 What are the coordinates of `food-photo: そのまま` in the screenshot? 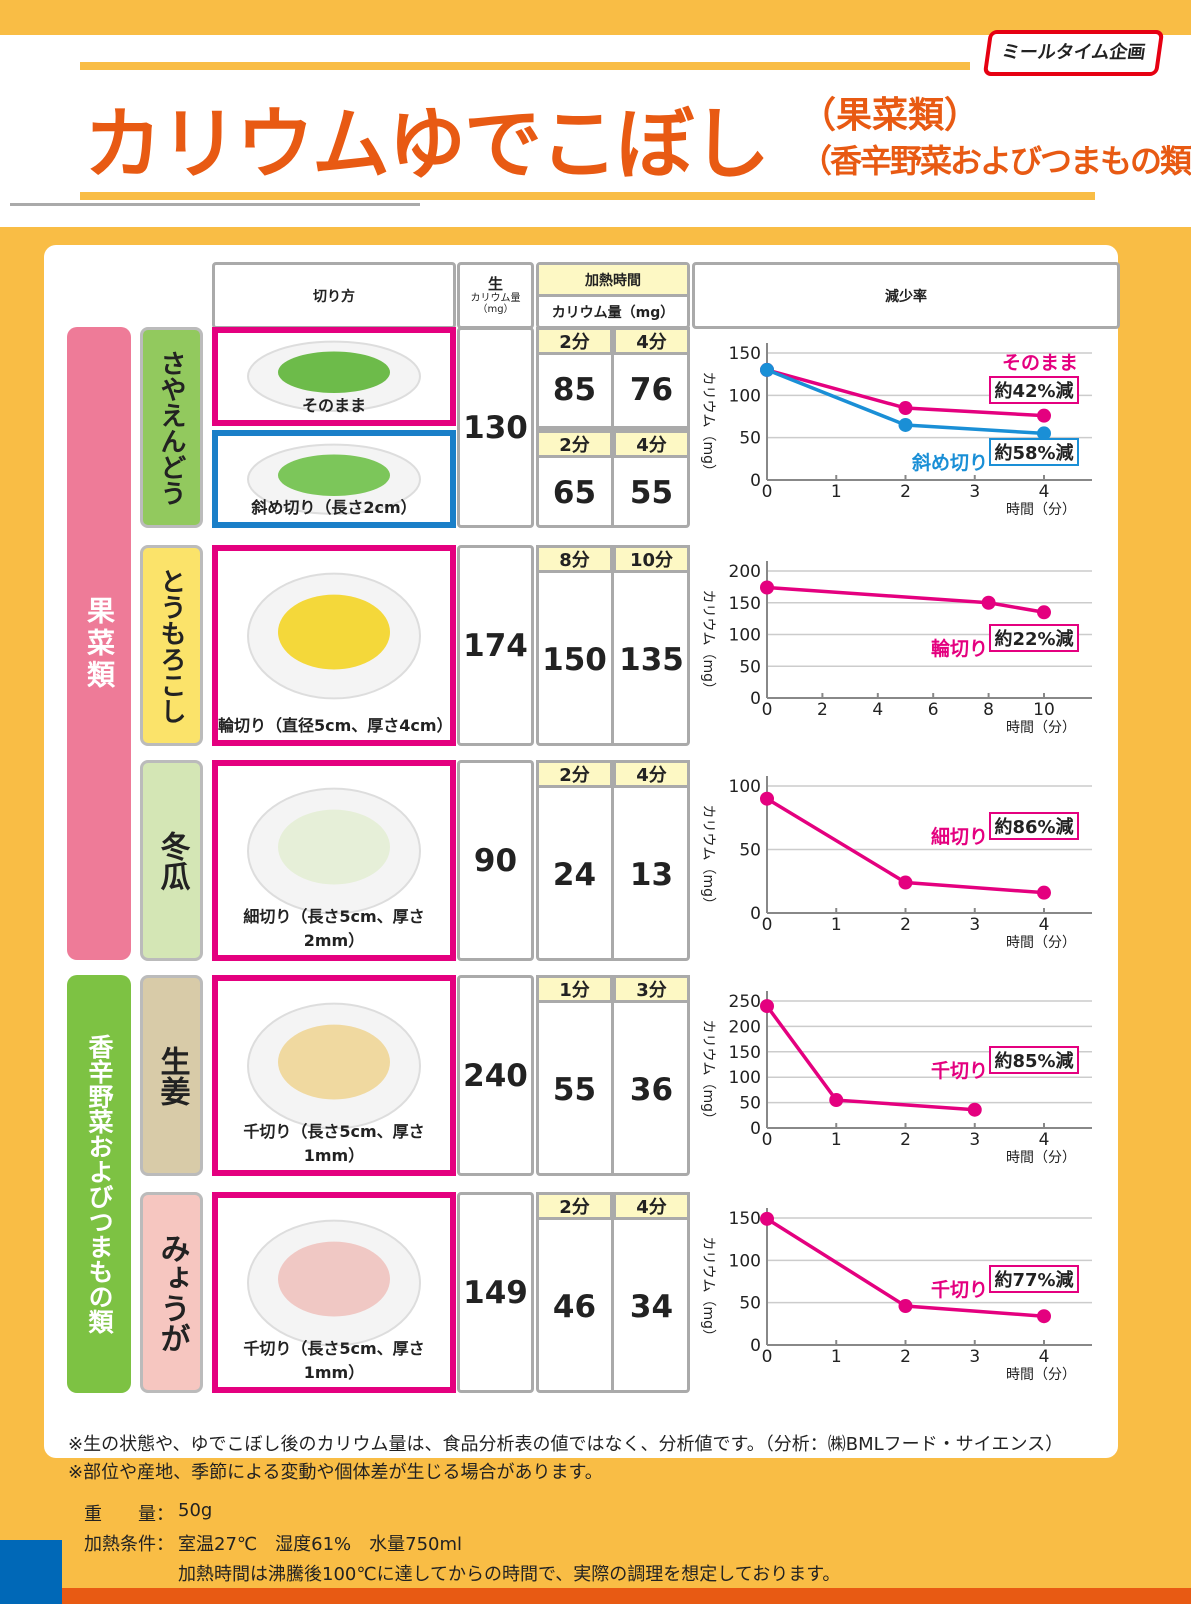 It's located at (334, 376).